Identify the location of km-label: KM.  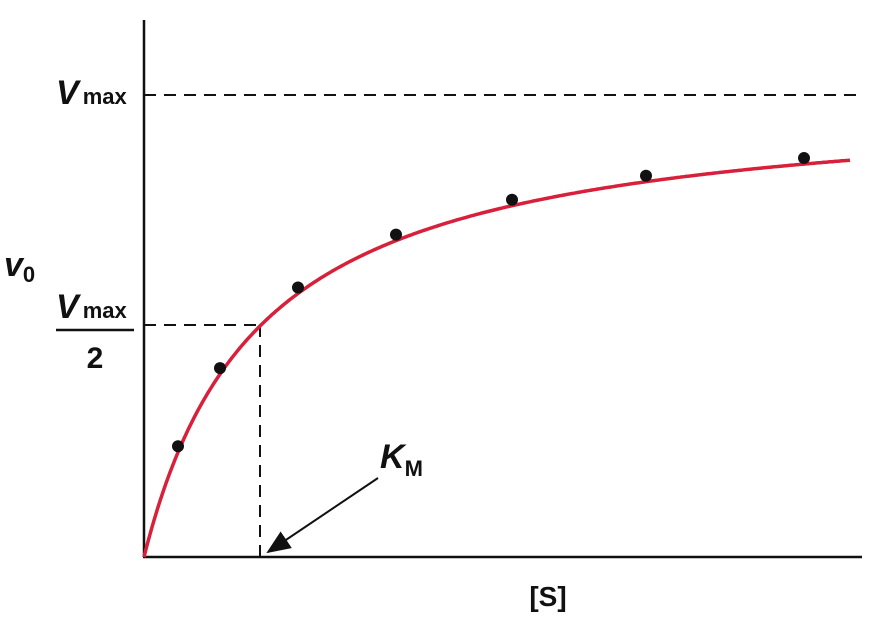
(401, 459).